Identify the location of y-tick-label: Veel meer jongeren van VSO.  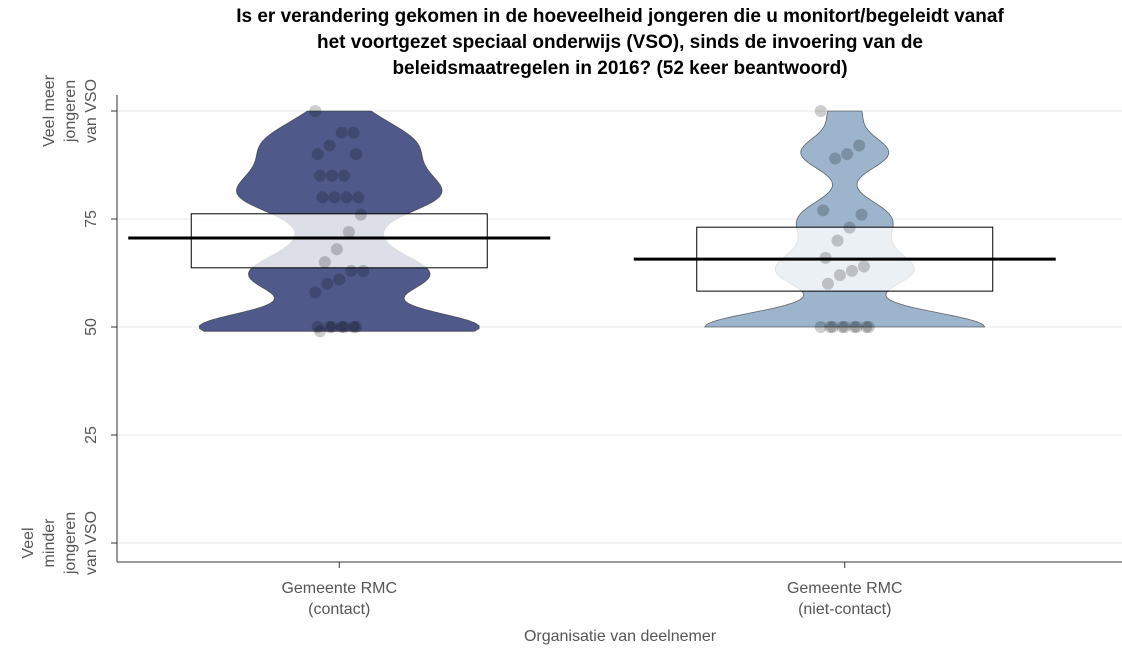
(70, 110).